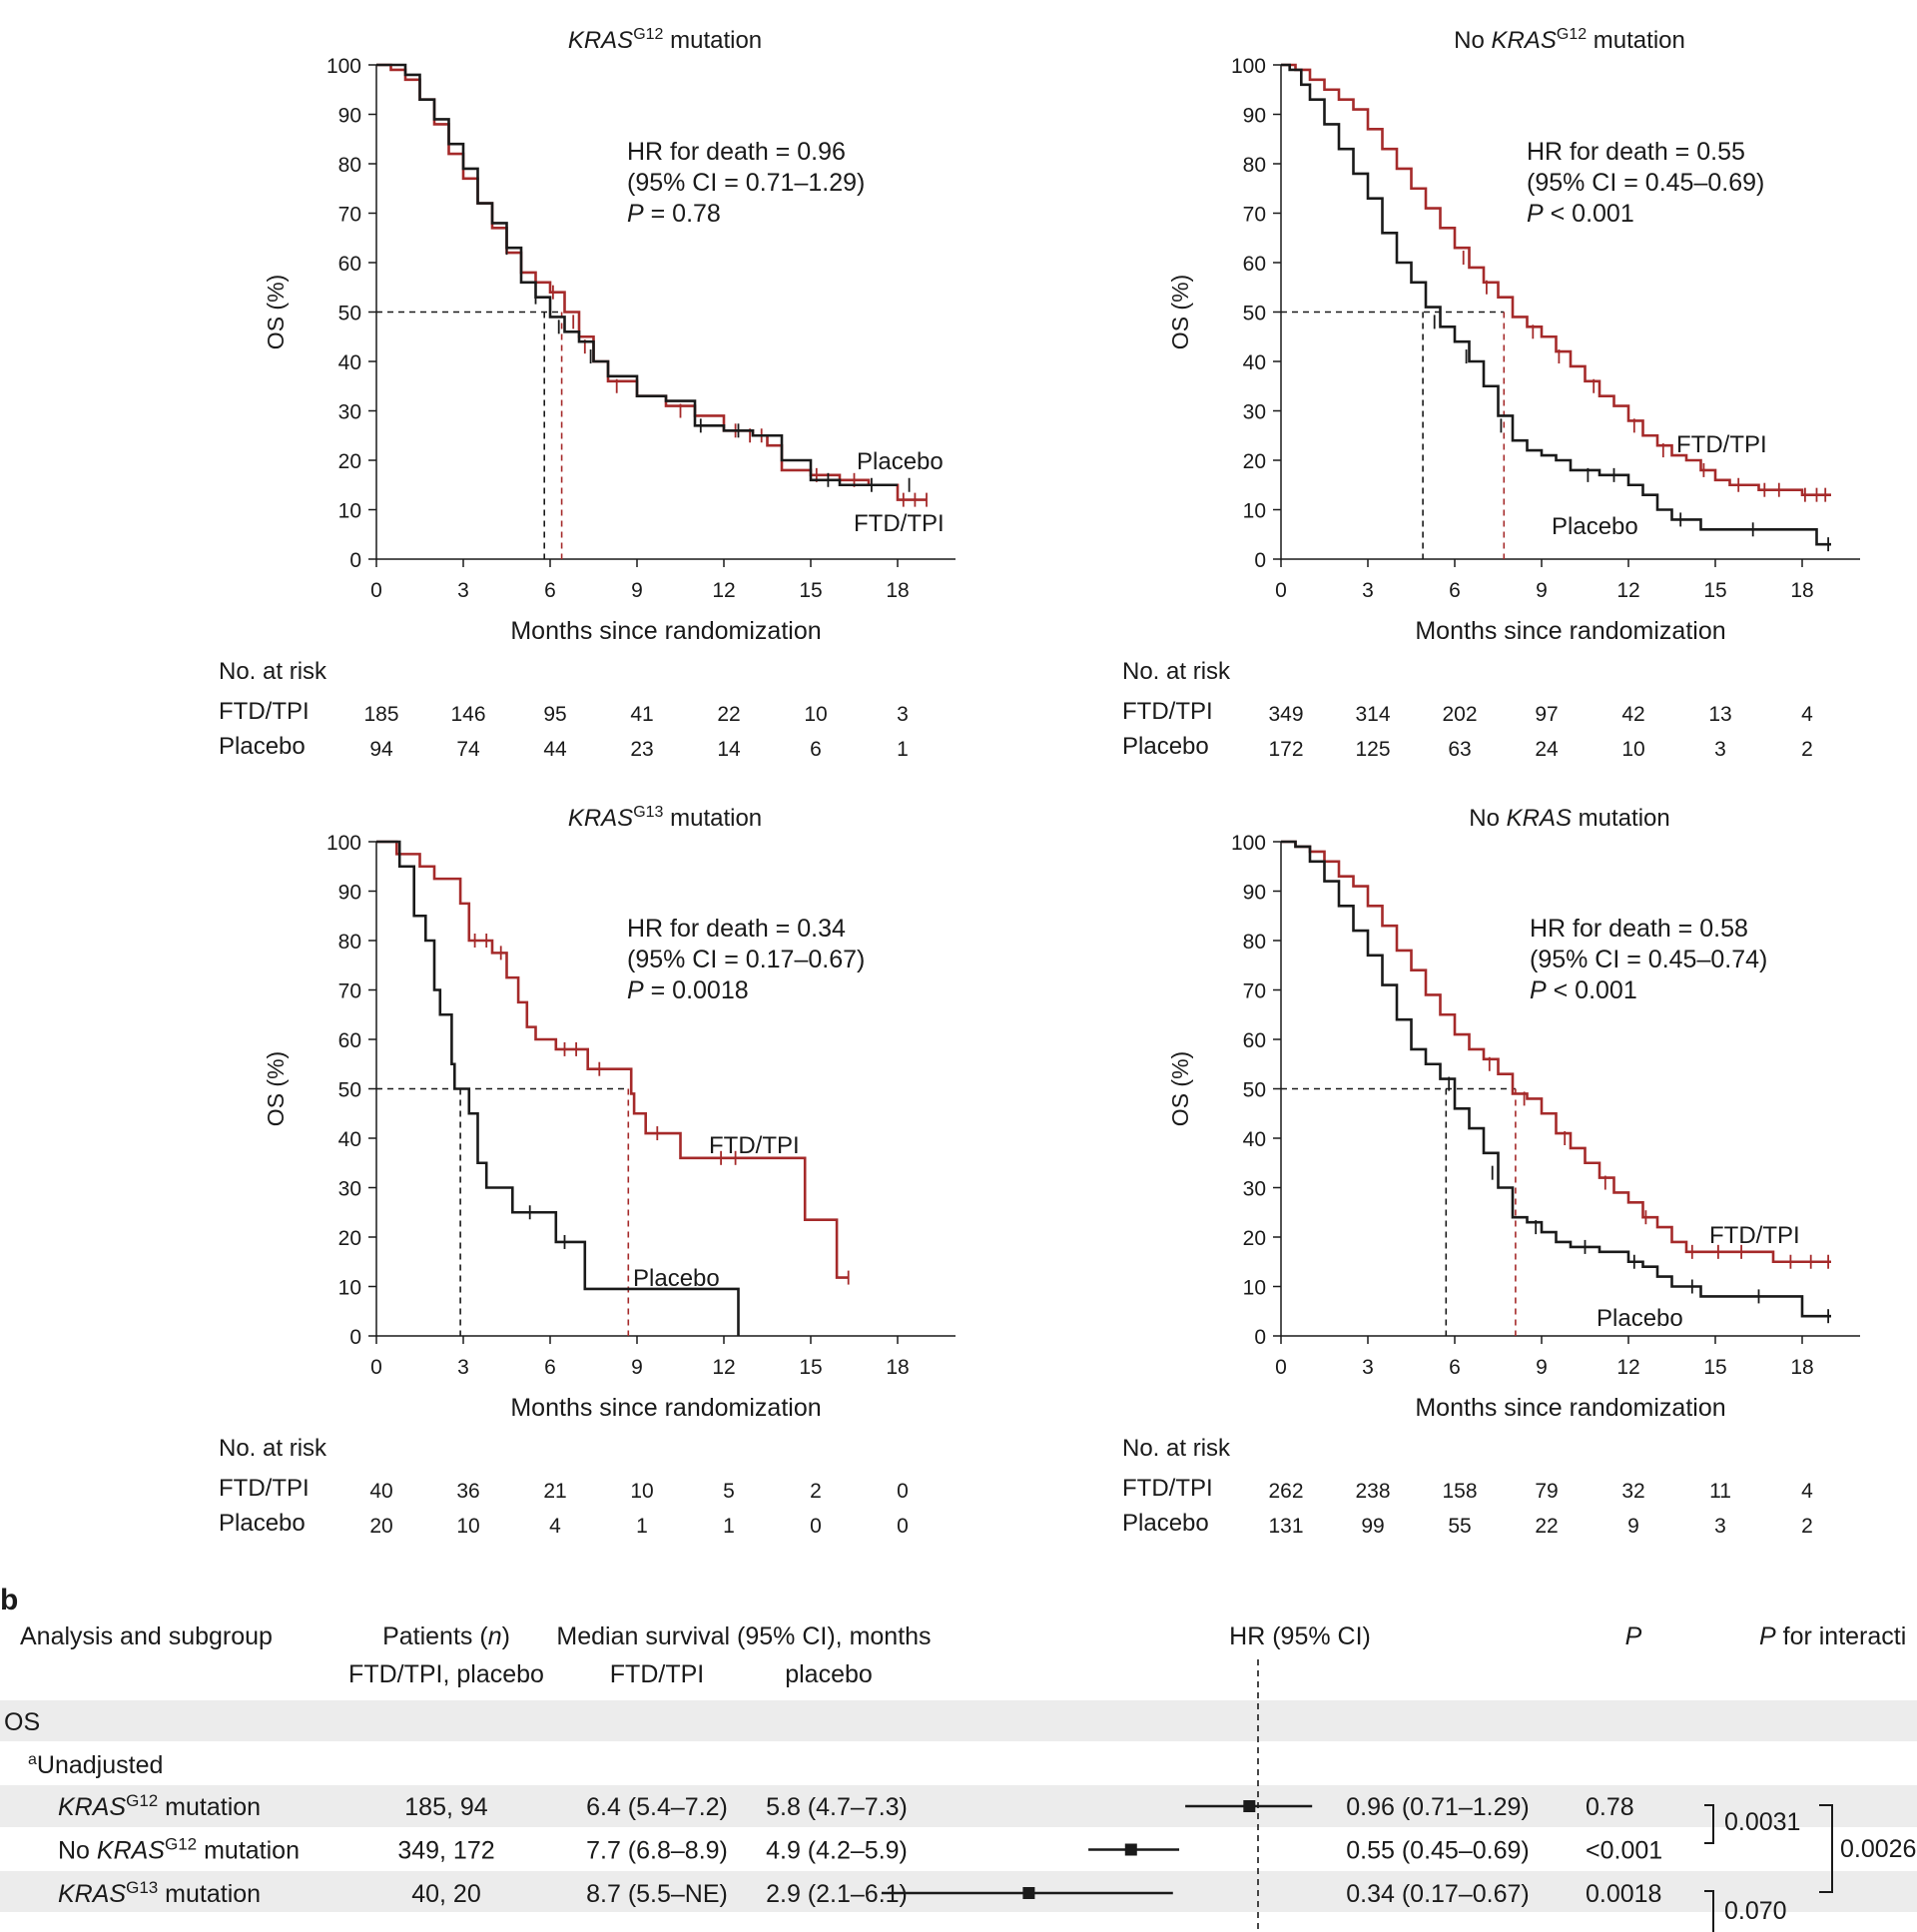 Image resolution: width=1917 pixels, height=1932 pixels. I want to click on header-median-ftd: FTD/TPI, so click(657, 1674).